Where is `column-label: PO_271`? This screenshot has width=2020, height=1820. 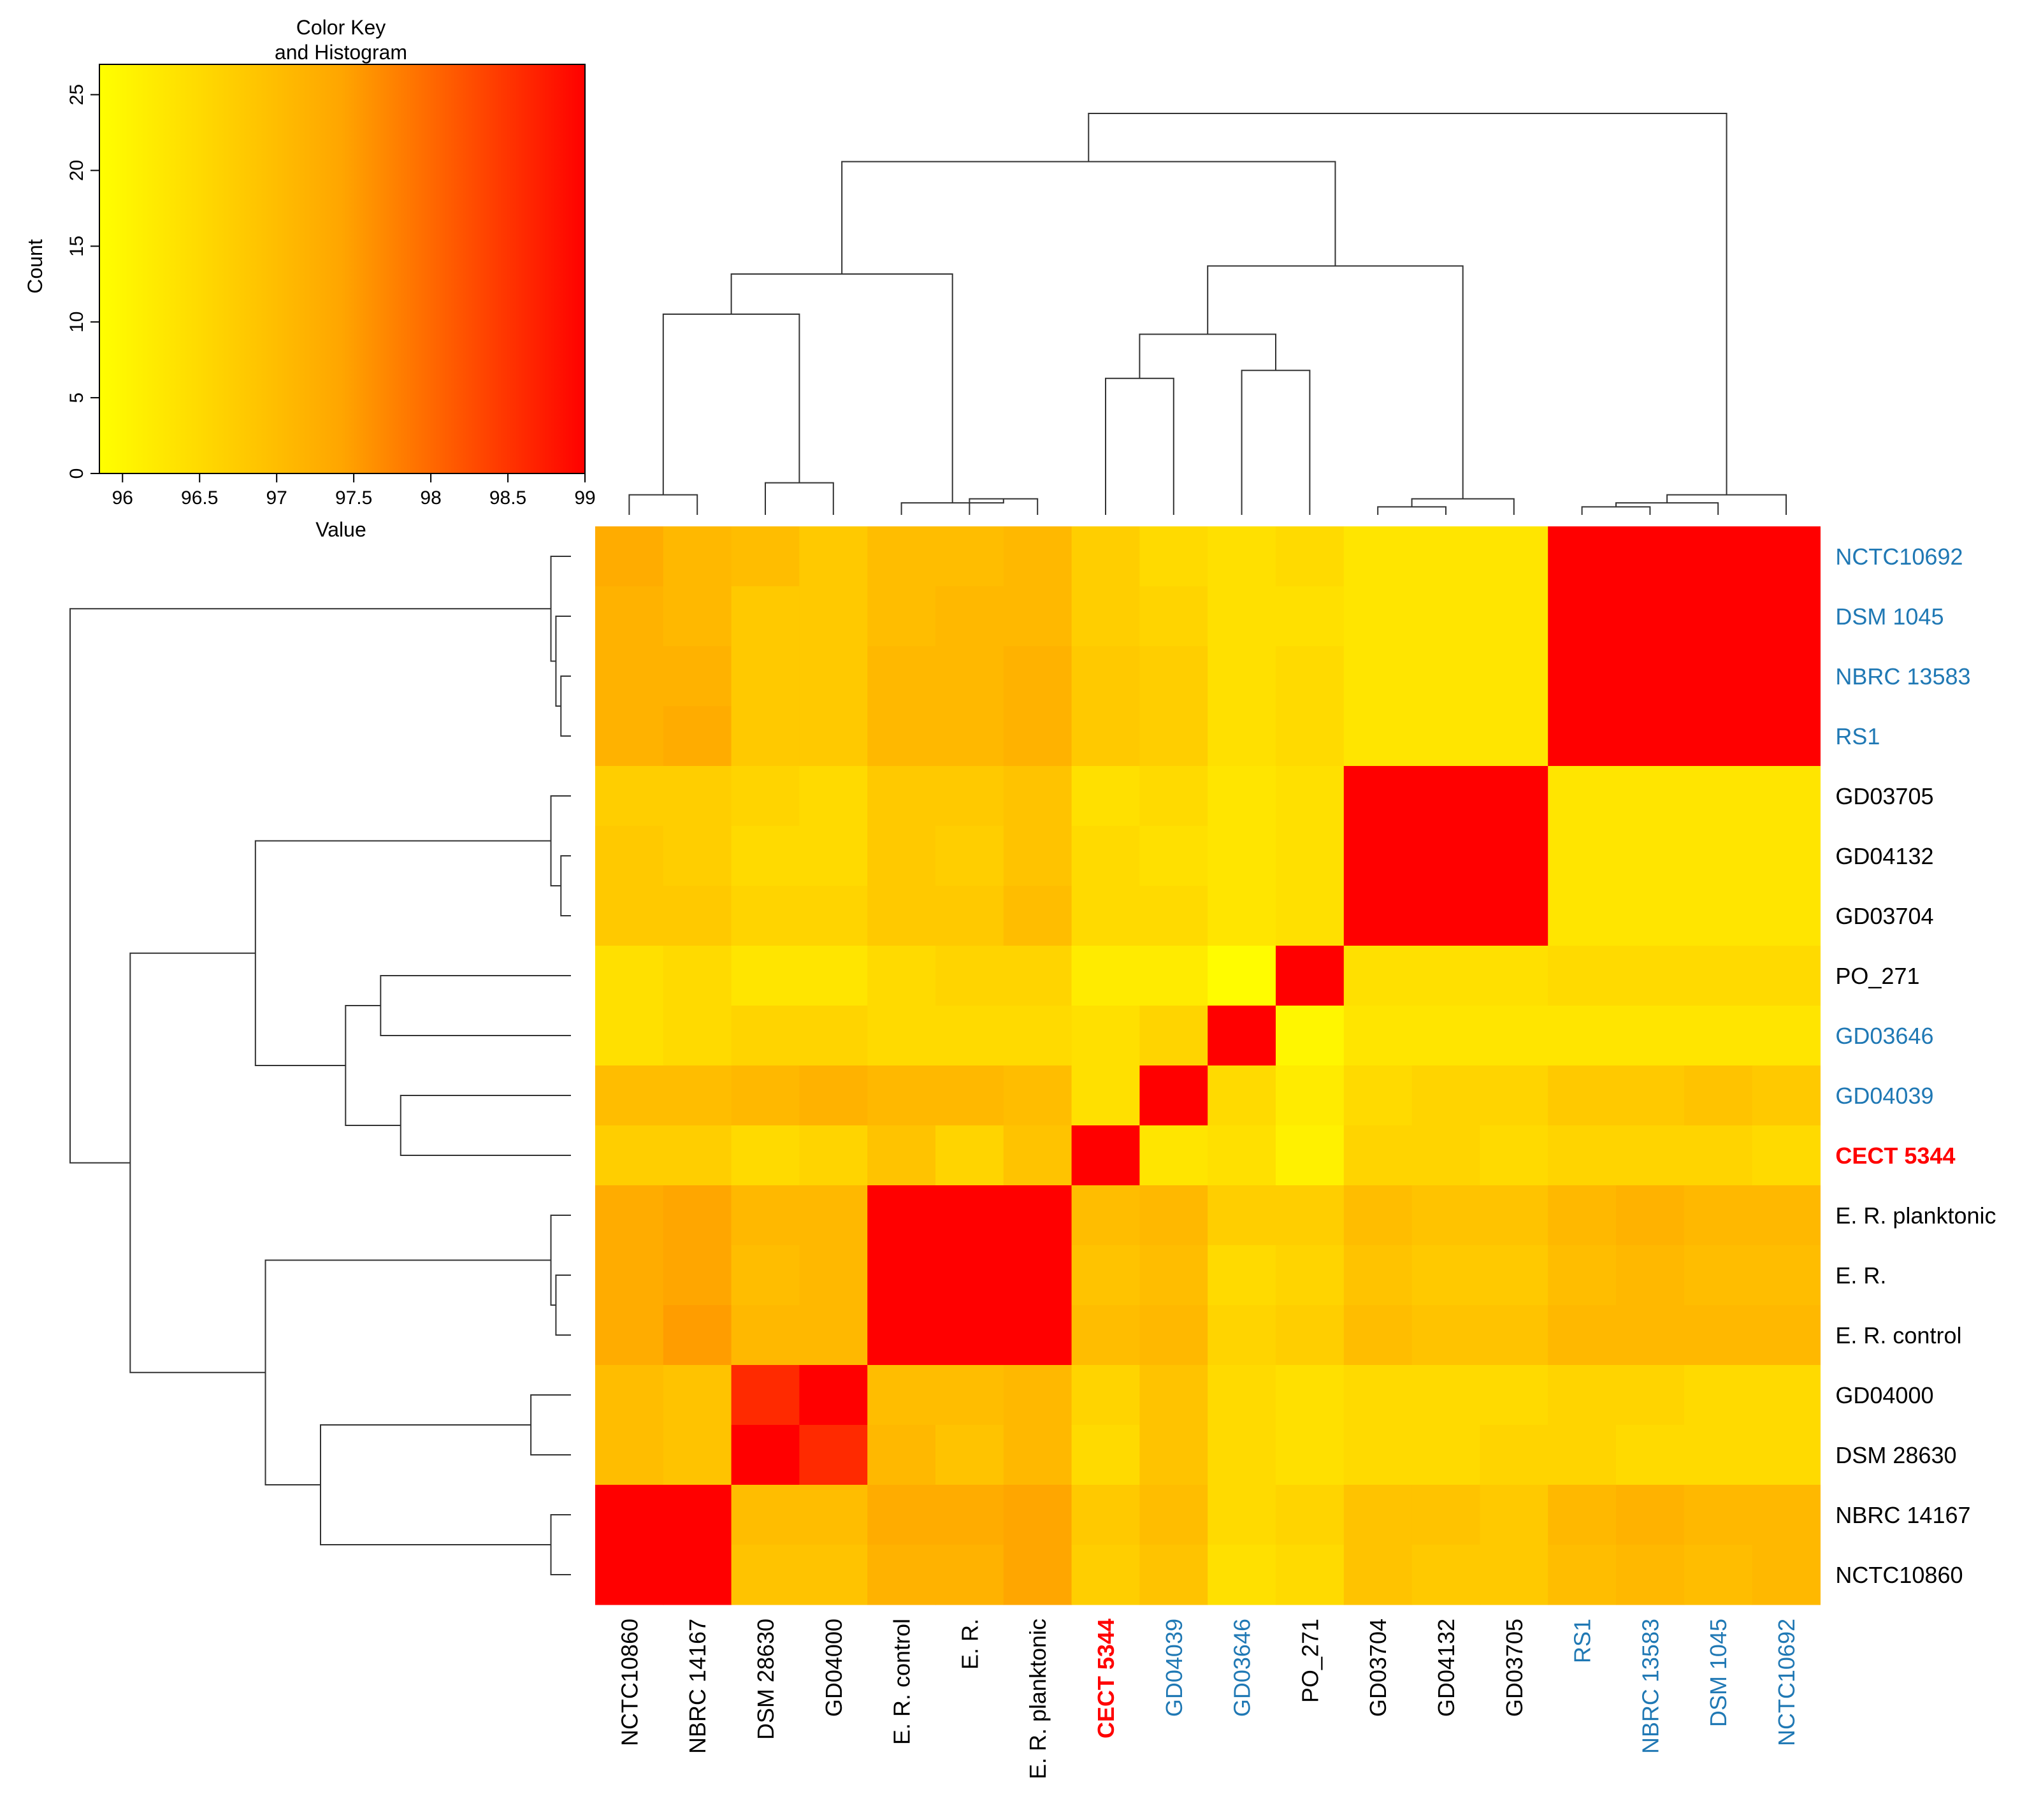
column-label: PO_271 is located at coordinates (1310, 1661).